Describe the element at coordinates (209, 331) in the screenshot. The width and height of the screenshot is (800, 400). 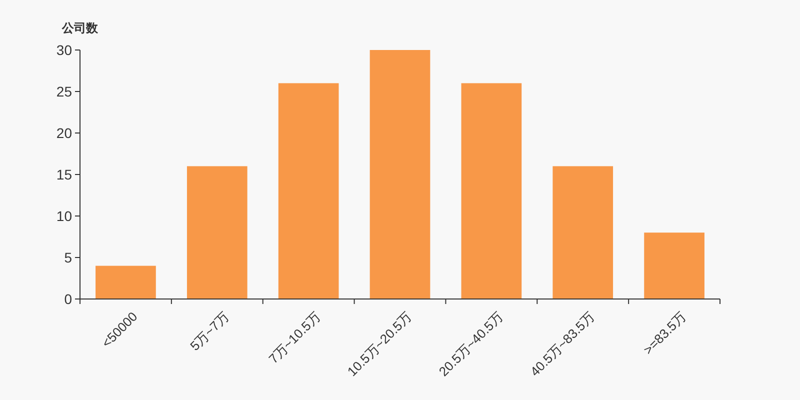
I see `x-tick-label: 5万~7万` at that location.